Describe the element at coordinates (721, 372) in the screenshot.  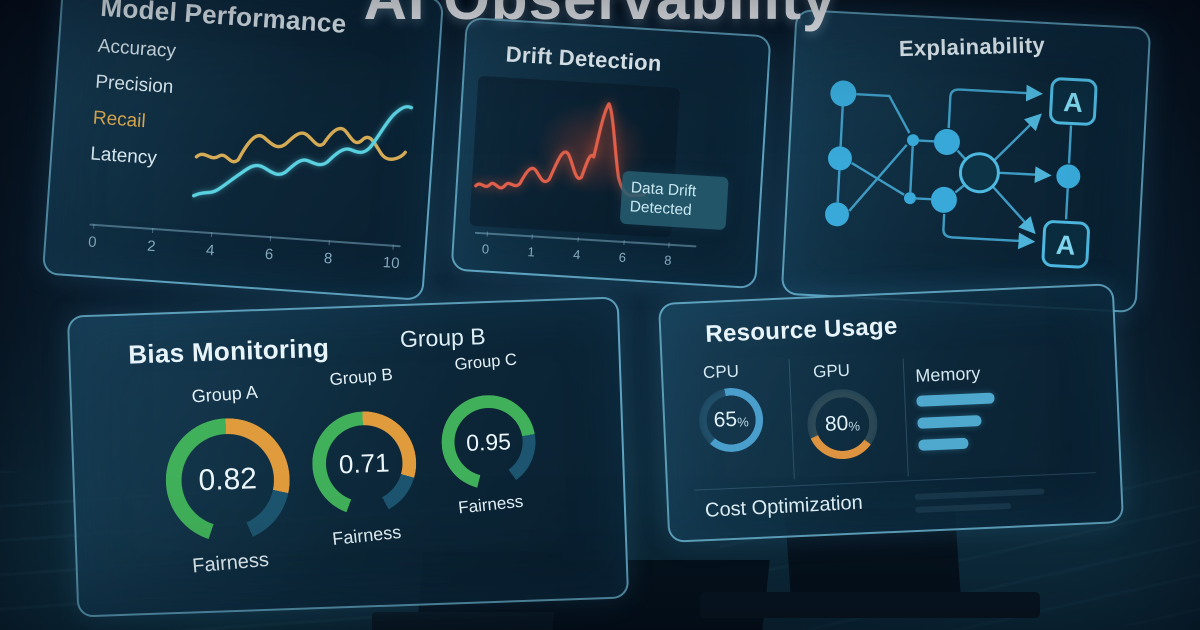
I see `cpu-label: CPU` at that location.